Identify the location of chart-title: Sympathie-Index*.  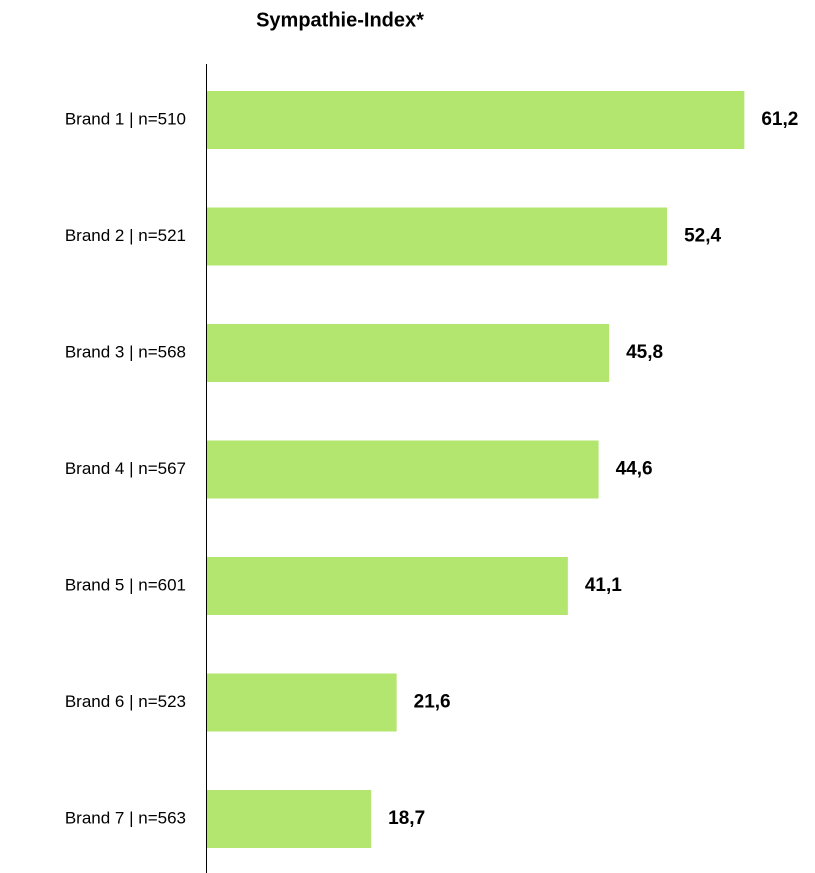
(340, 20).